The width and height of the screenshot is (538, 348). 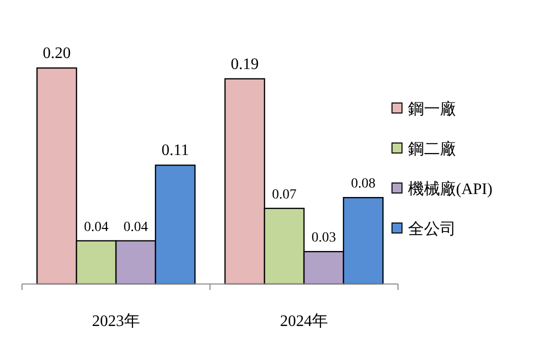 I want to click on legend-label: 機械廠(API), so click(x=450, y=189).